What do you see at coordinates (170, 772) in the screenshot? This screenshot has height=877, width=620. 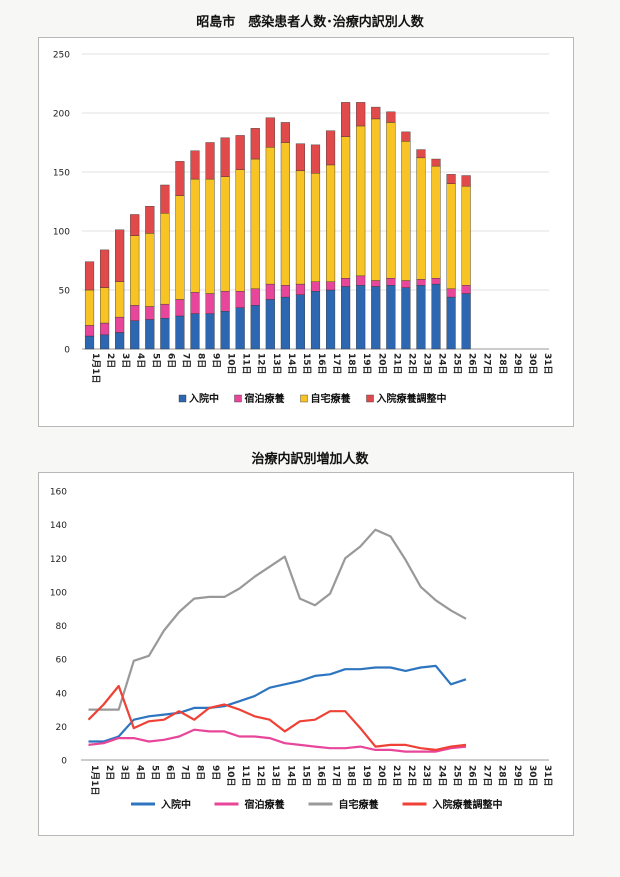 I see `x-tick-label: 6日` at bounding box center [170, 772].